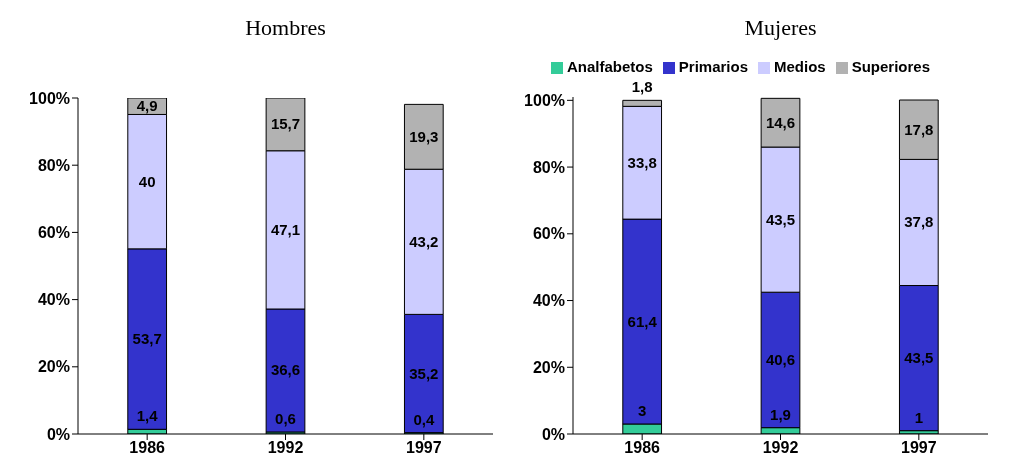 This screenshot has width=1015, height=464. I want to click on data-label: 1,8, so click(642, 87).